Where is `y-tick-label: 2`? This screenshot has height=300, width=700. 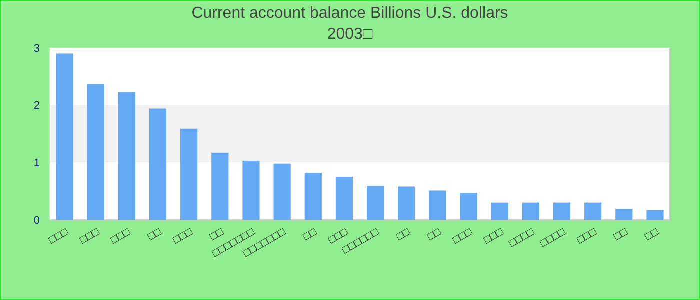 y-tick-label: 2 is located at coordinates (37, 106).